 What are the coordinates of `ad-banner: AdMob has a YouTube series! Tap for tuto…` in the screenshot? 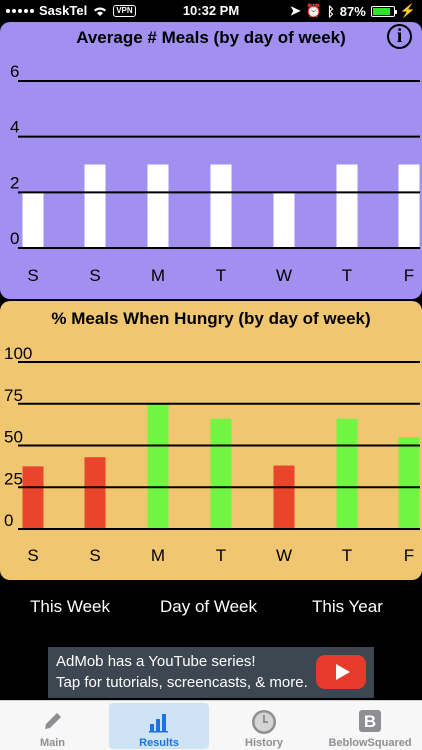 It's located at (211, 672).